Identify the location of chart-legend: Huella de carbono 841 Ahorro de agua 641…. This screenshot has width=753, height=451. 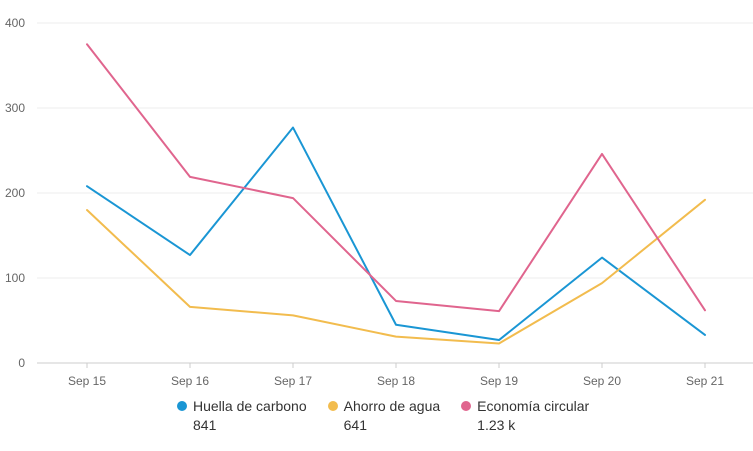
(383, 415).